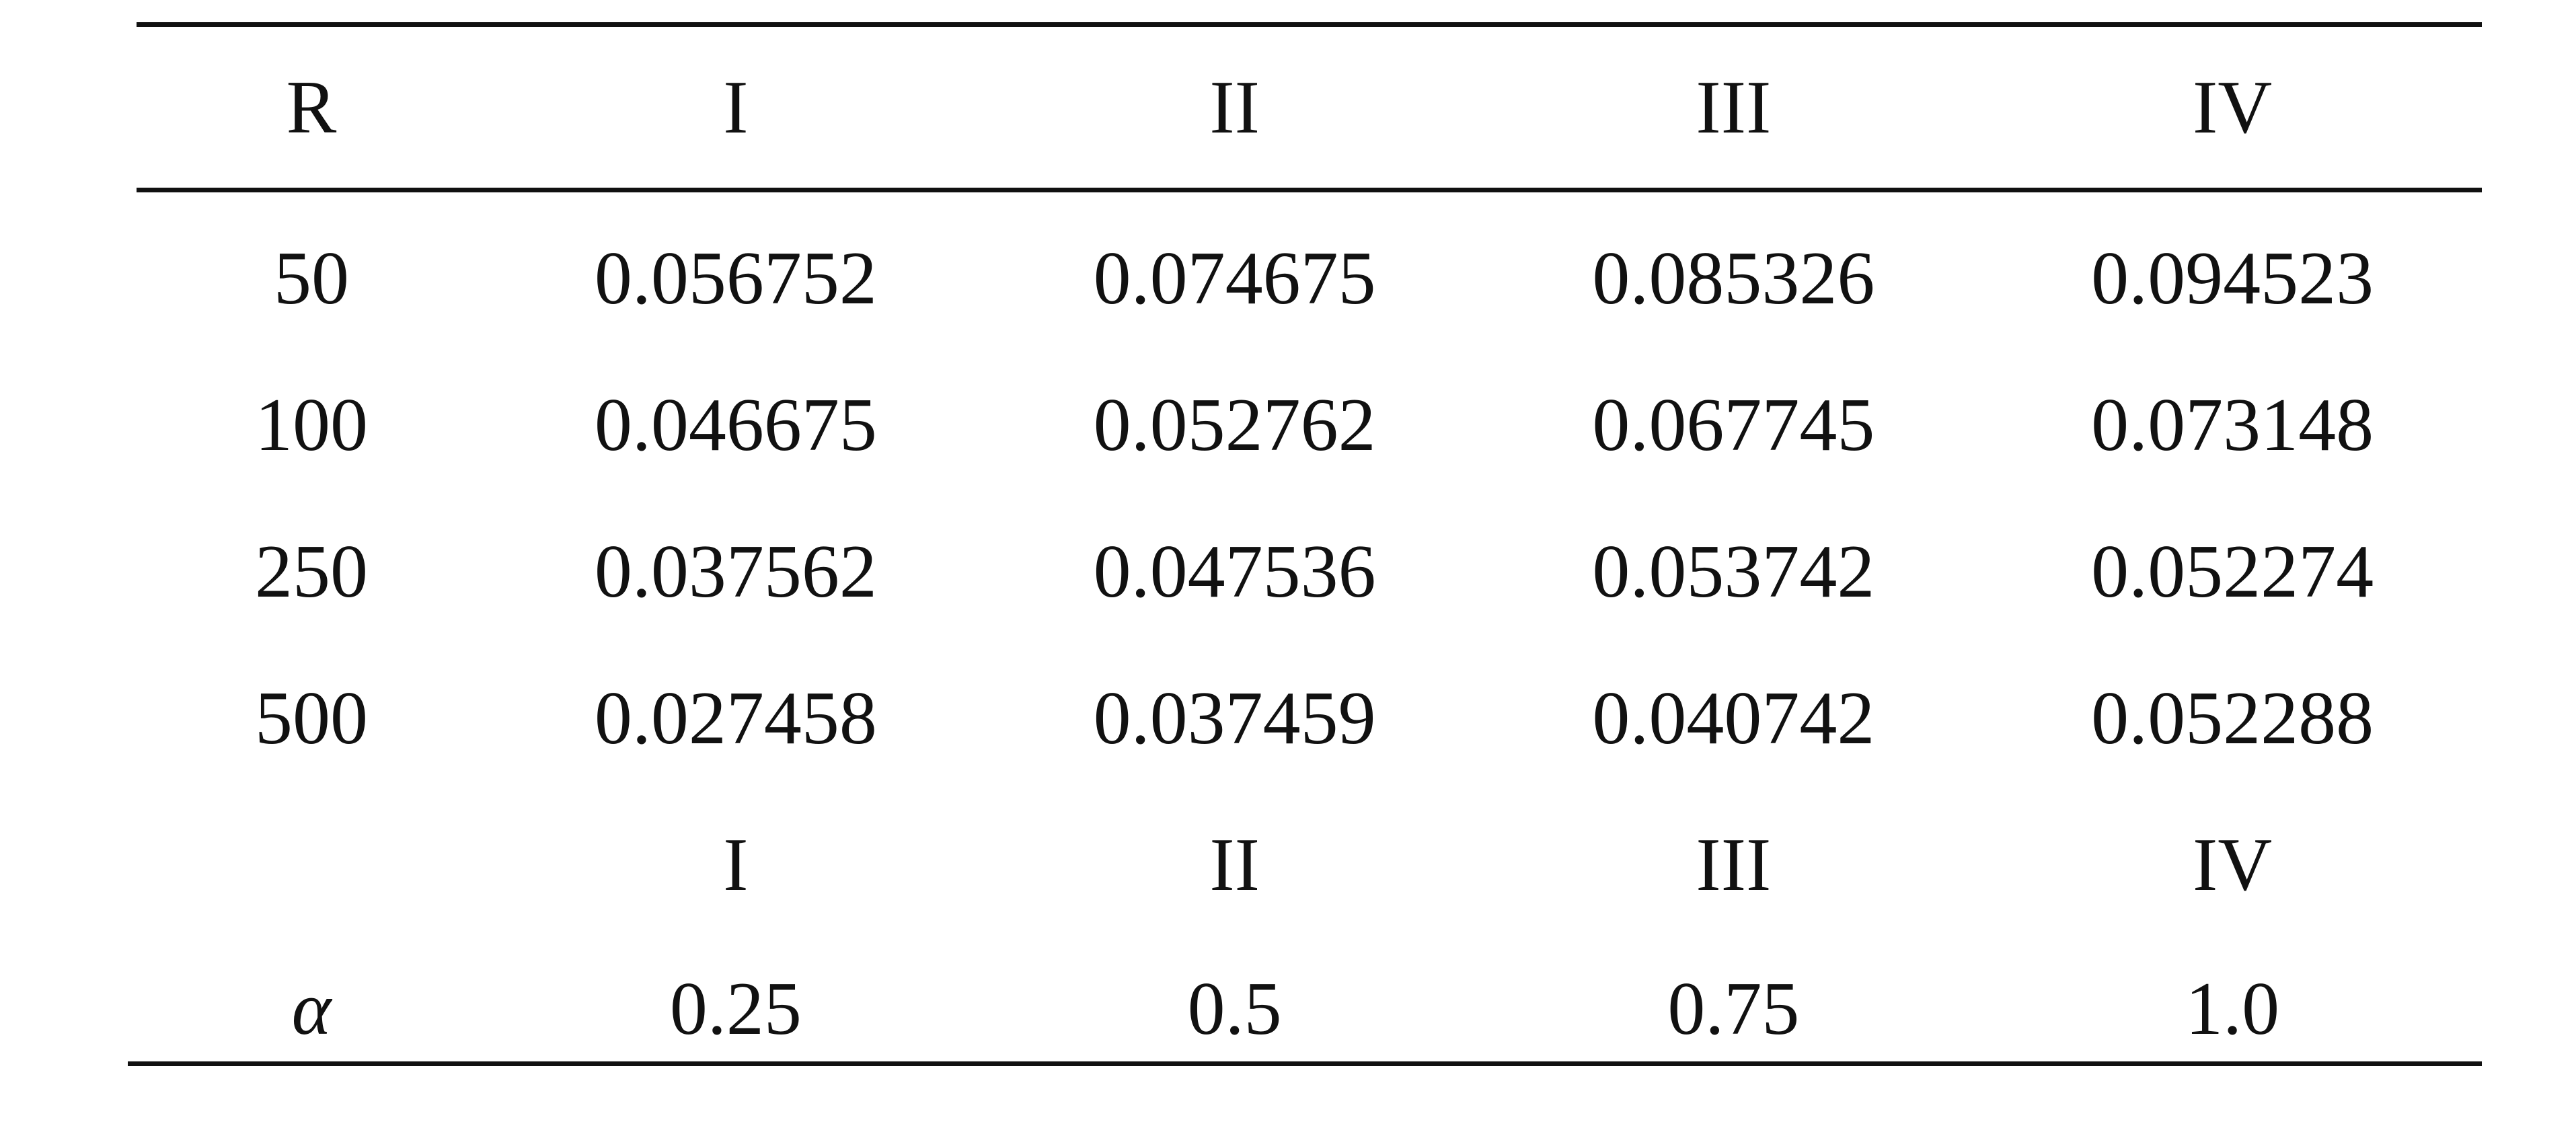 The width and height of the screenshot is (2576, 1128). Describe the element at coordinates (311, 107) in the screenshot. I see `header-cell-r: R` at that location.